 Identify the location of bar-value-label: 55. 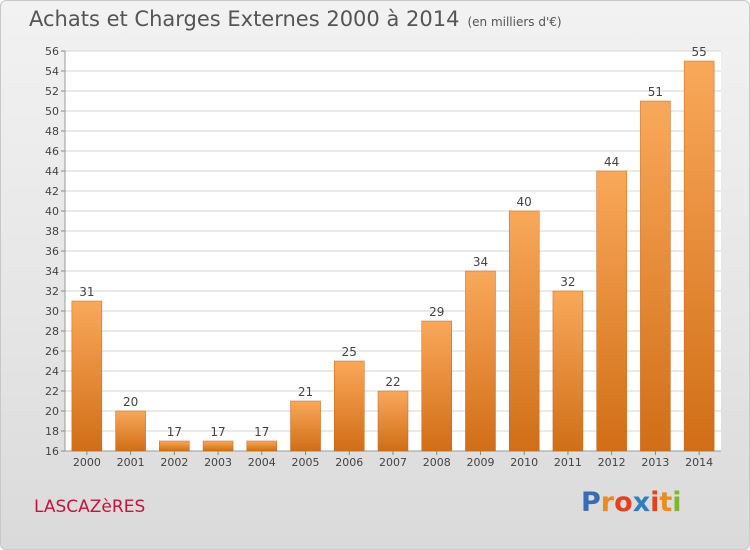
(698, 52).